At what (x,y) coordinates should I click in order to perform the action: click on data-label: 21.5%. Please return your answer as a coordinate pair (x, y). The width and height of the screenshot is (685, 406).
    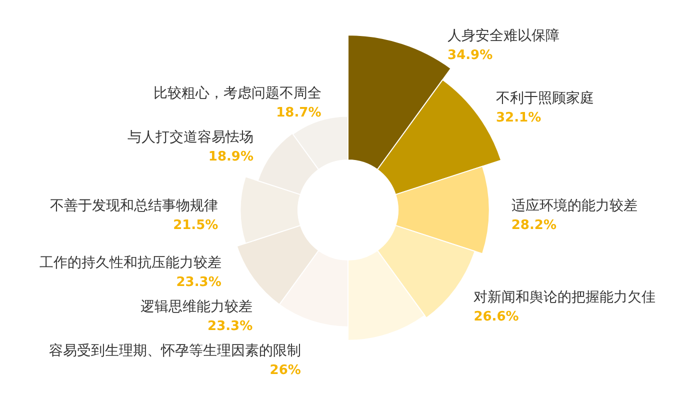
    Looking at the image, I should click on (195, 225).